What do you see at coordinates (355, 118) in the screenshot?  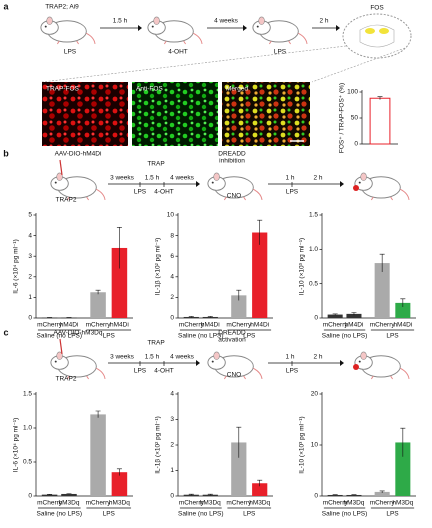 I see `y-tick-label: 50` at bounding box center [355, 118].